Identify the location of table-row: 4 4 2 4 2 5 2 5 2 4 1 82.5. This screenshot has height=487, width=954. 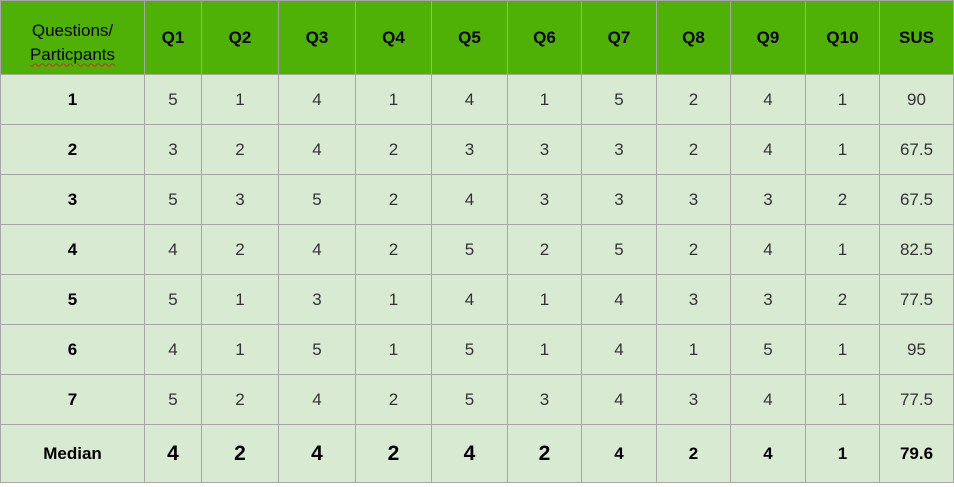
(477, 249).